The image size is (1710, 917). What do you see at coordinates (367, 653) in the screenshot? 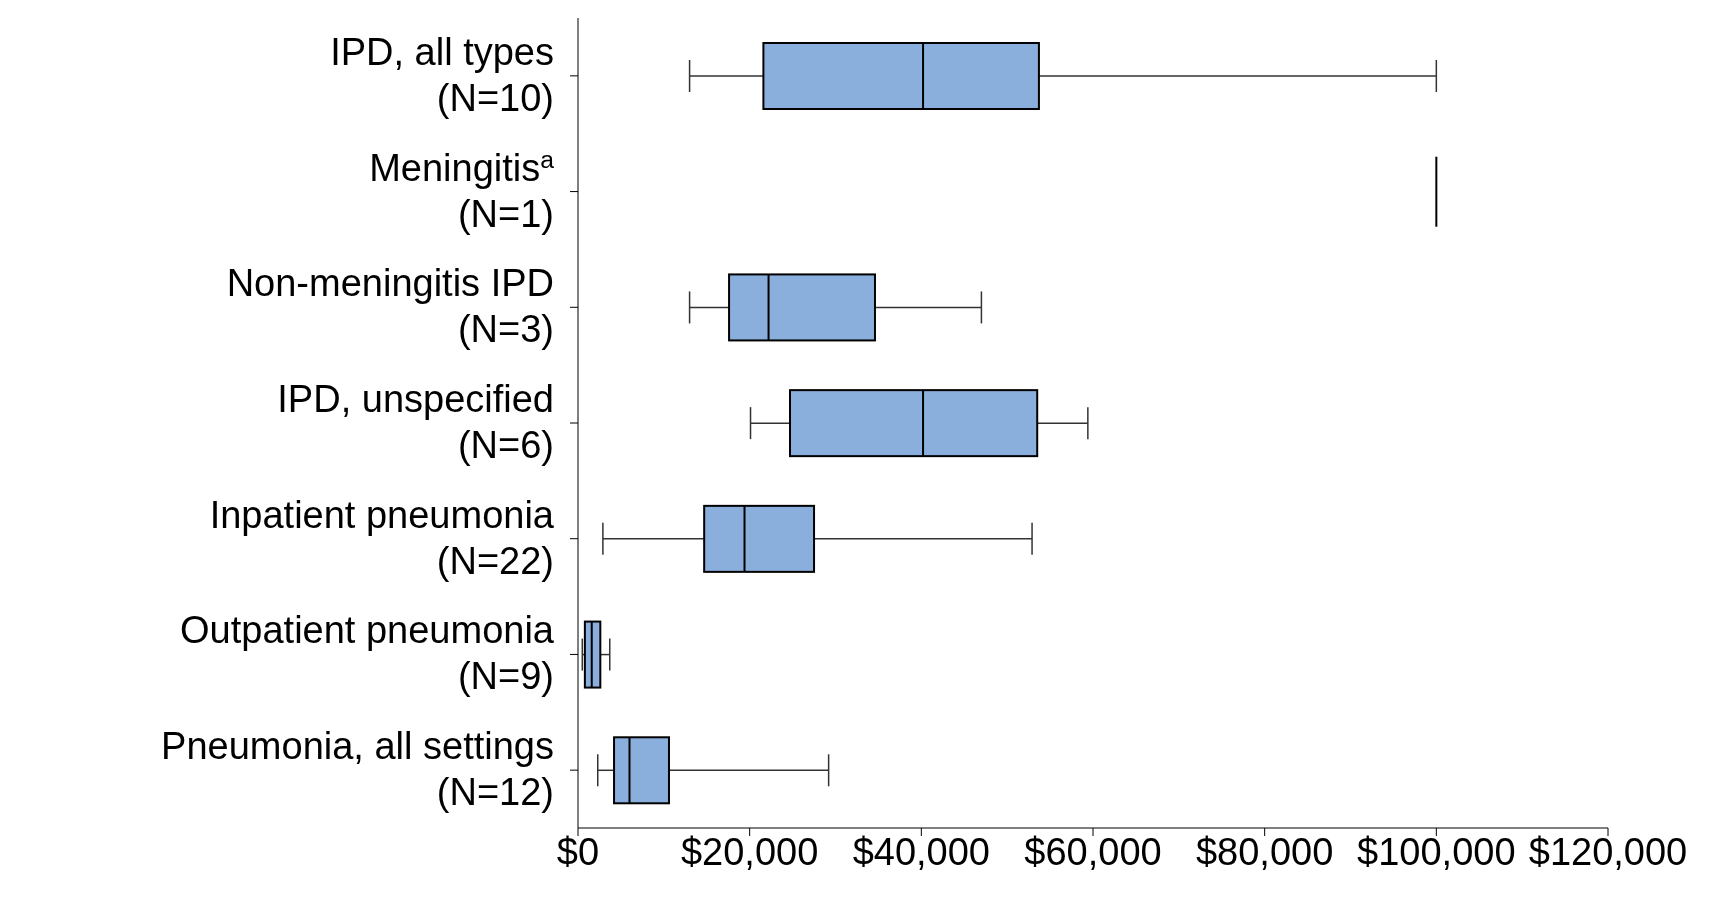
I see `y-tick-label: Outpatient pneumonia (N=9)` at bounding box center [367, 653].